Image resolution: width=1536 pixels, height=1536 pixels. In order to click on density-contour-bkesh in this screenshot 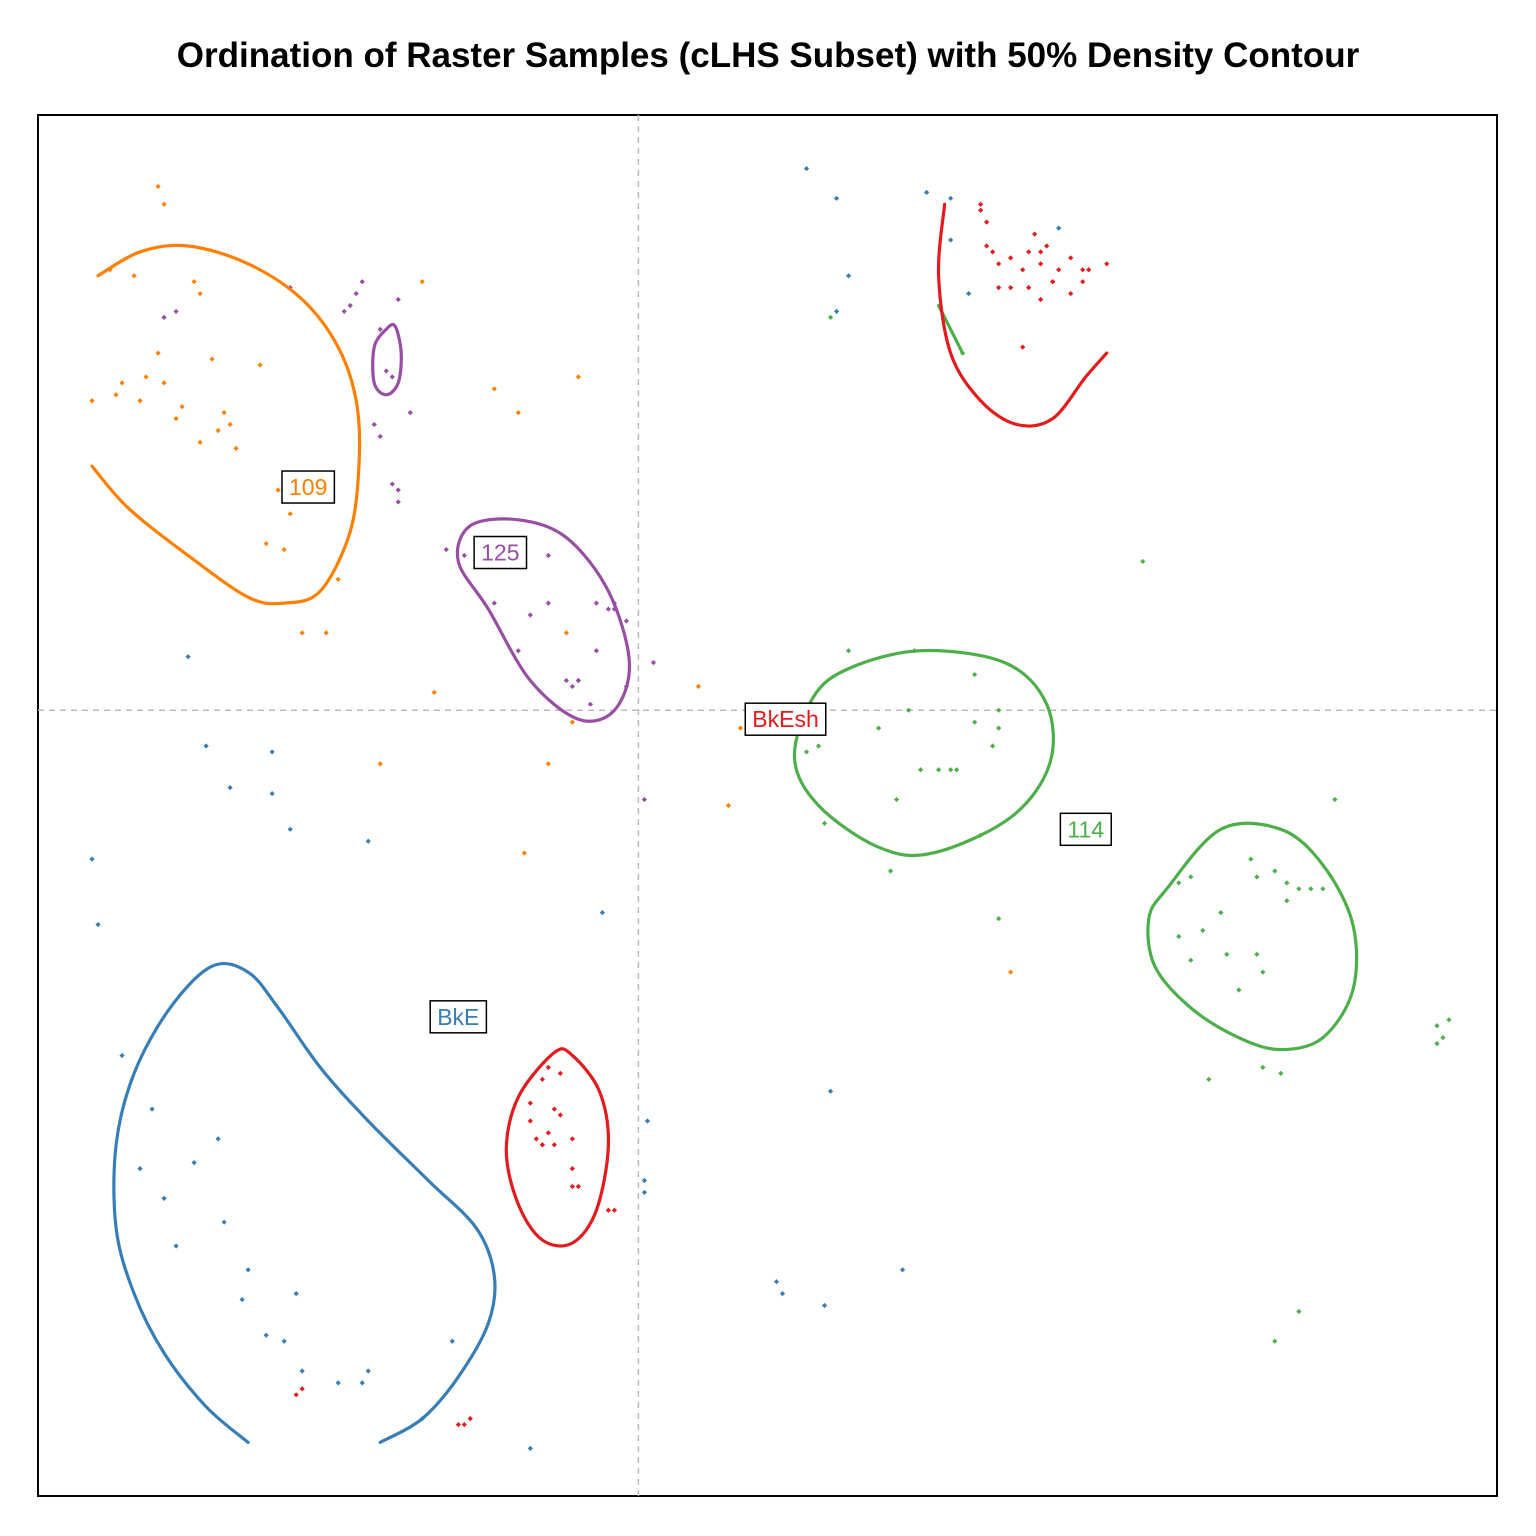, I will do `click(557, 1147)`.